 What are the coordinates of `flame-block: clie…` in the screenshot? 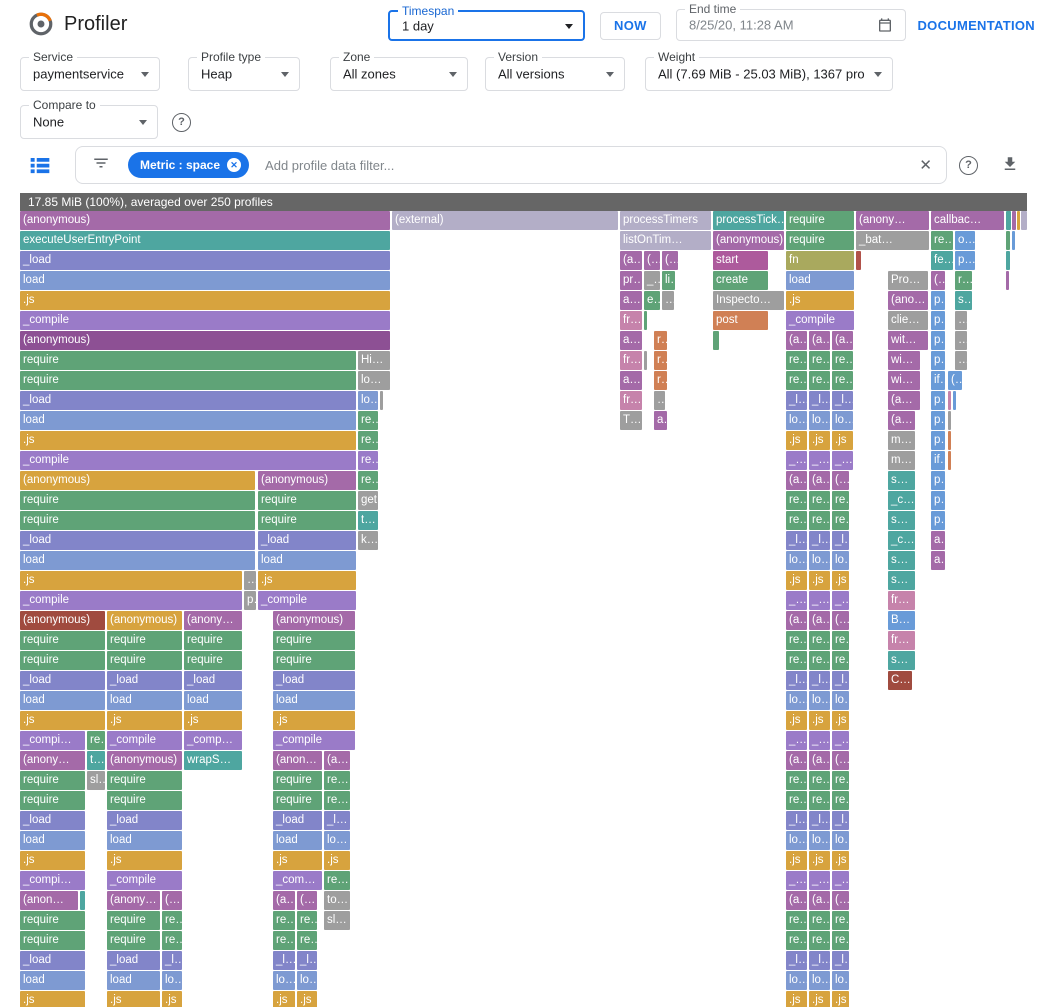 It's located at (908, 320).